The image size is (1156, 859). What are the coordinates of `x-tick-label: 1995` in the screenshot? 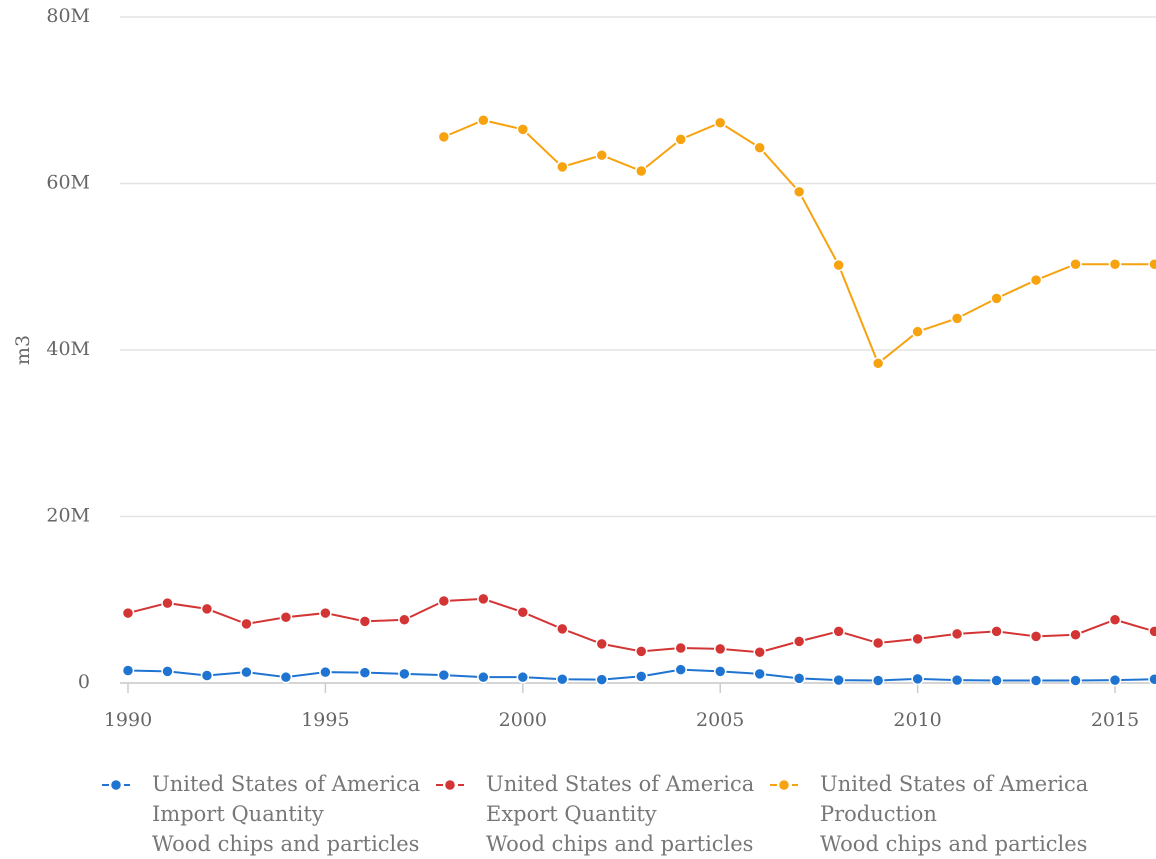 It's located at (325, 720).